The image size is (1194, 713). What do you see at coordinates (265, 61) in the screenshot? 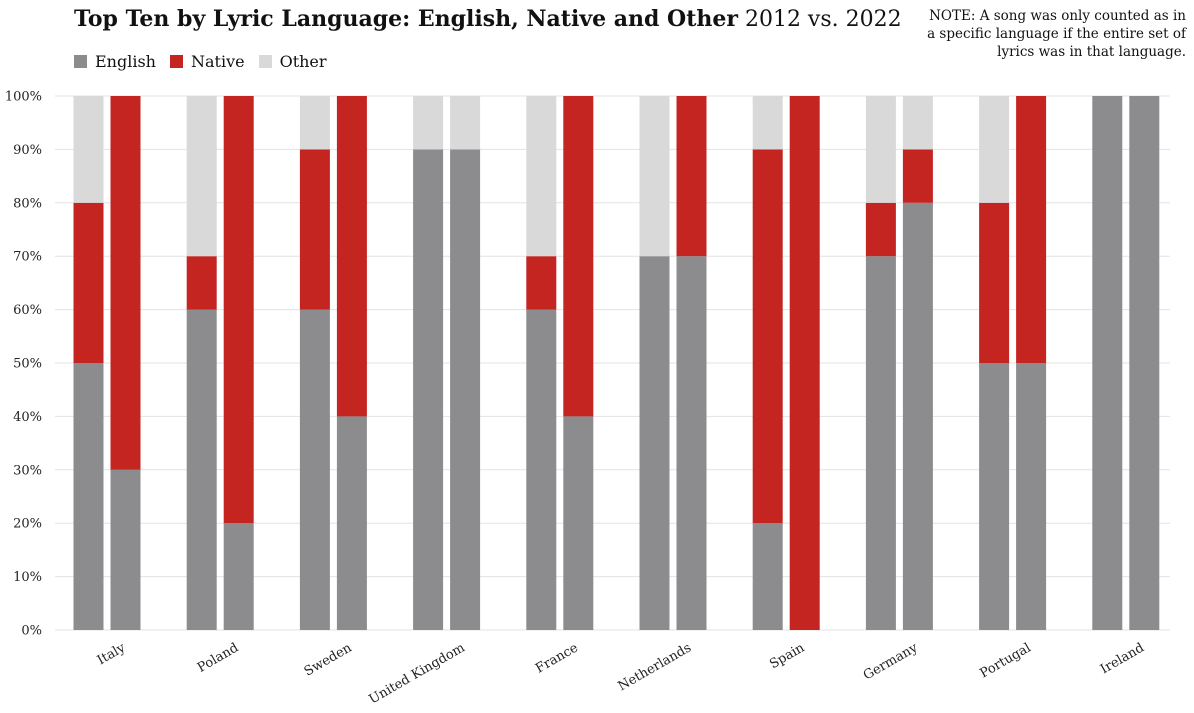
I see `legend-swatch-other` at bounding box center [265, 61].